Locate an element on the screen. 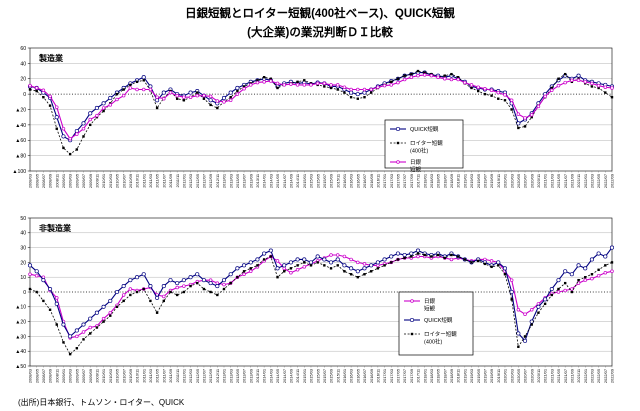 The image size is (640, 411). x-tick-label: 2017/01 is located at coordinates (384, 376).